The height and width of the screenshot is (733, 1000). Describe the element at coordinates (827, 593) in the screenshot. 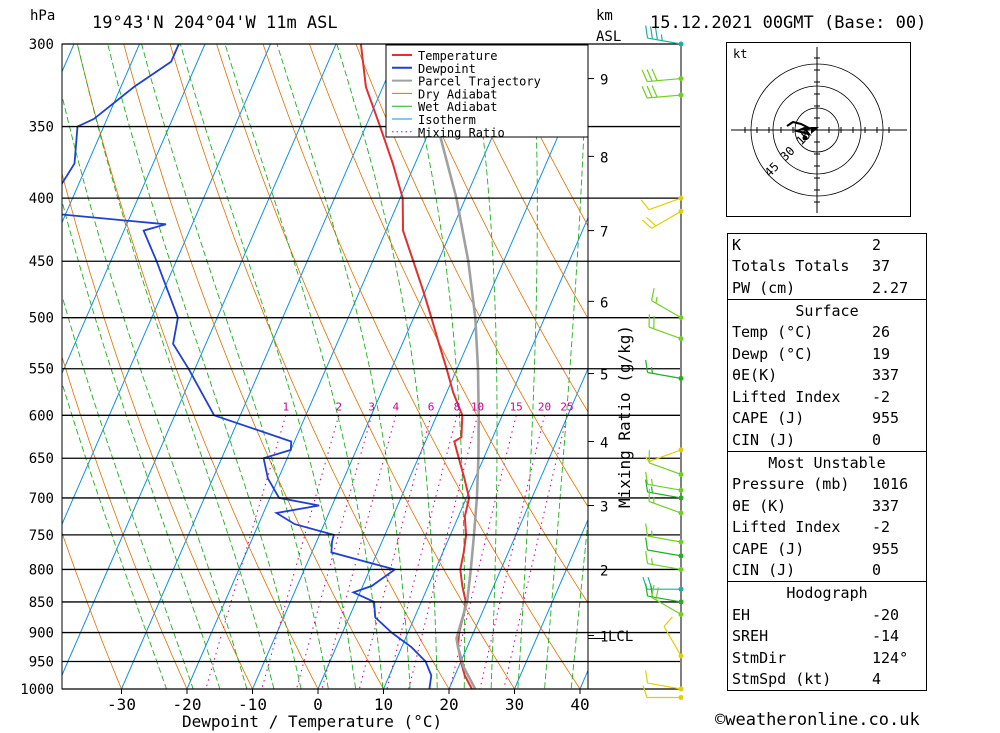

I see `hodograph-title: Hodograph` at that location.